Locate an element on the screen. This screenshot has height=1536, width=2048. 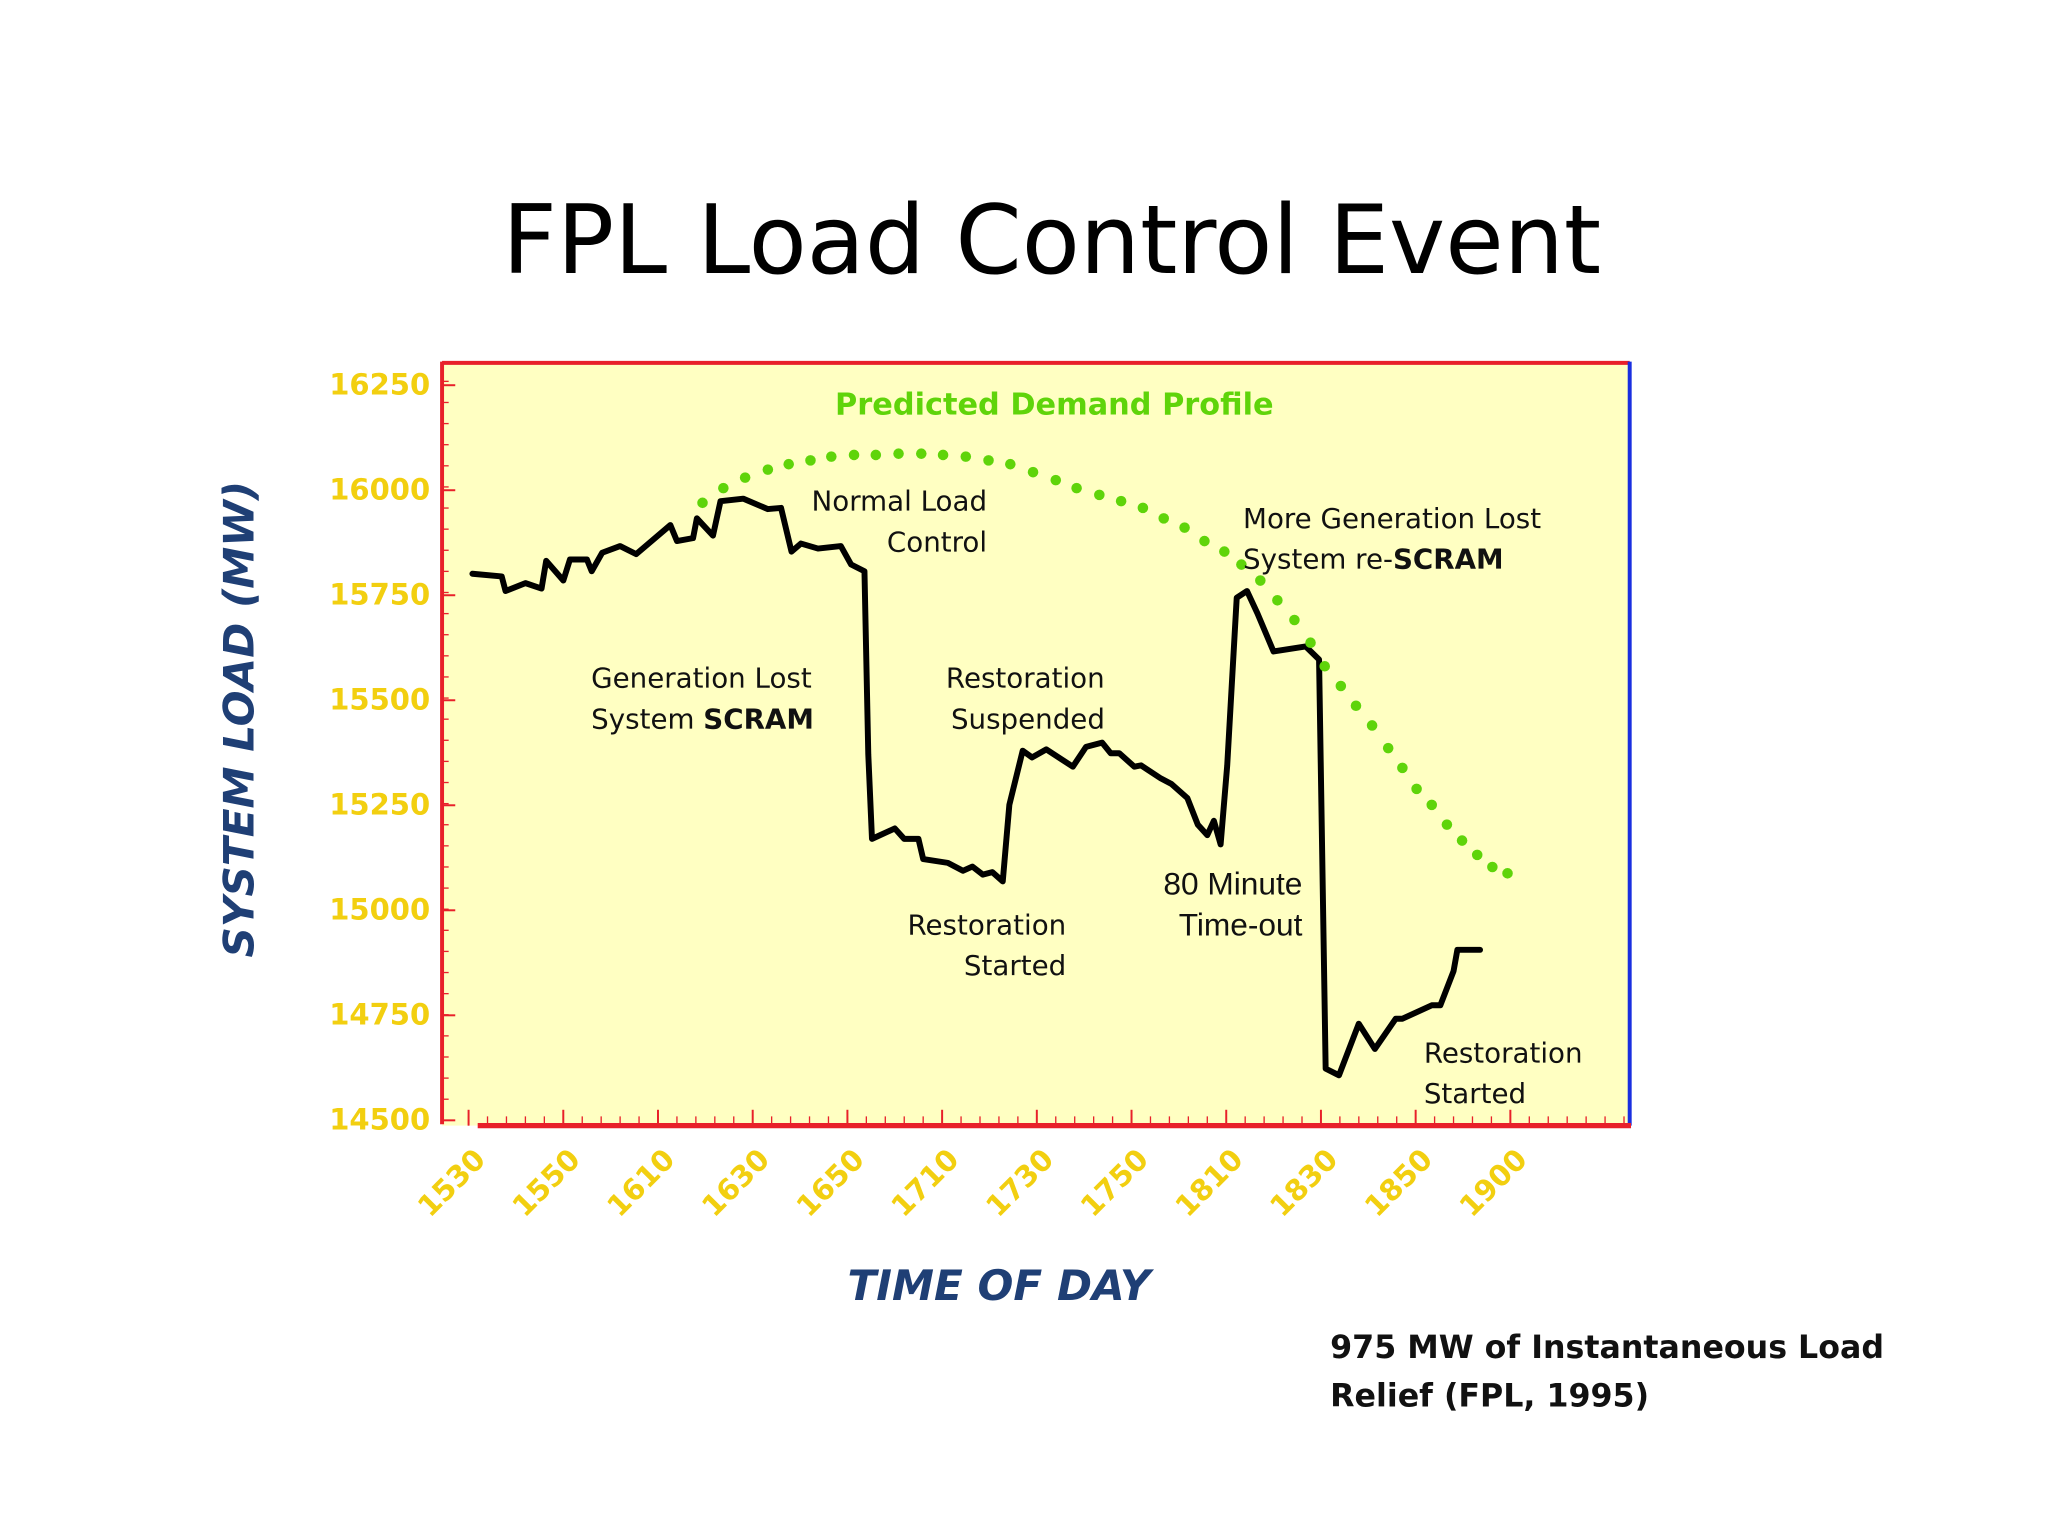
chart-title: FPL Load Control Event is located at coordinates (1051, 241).